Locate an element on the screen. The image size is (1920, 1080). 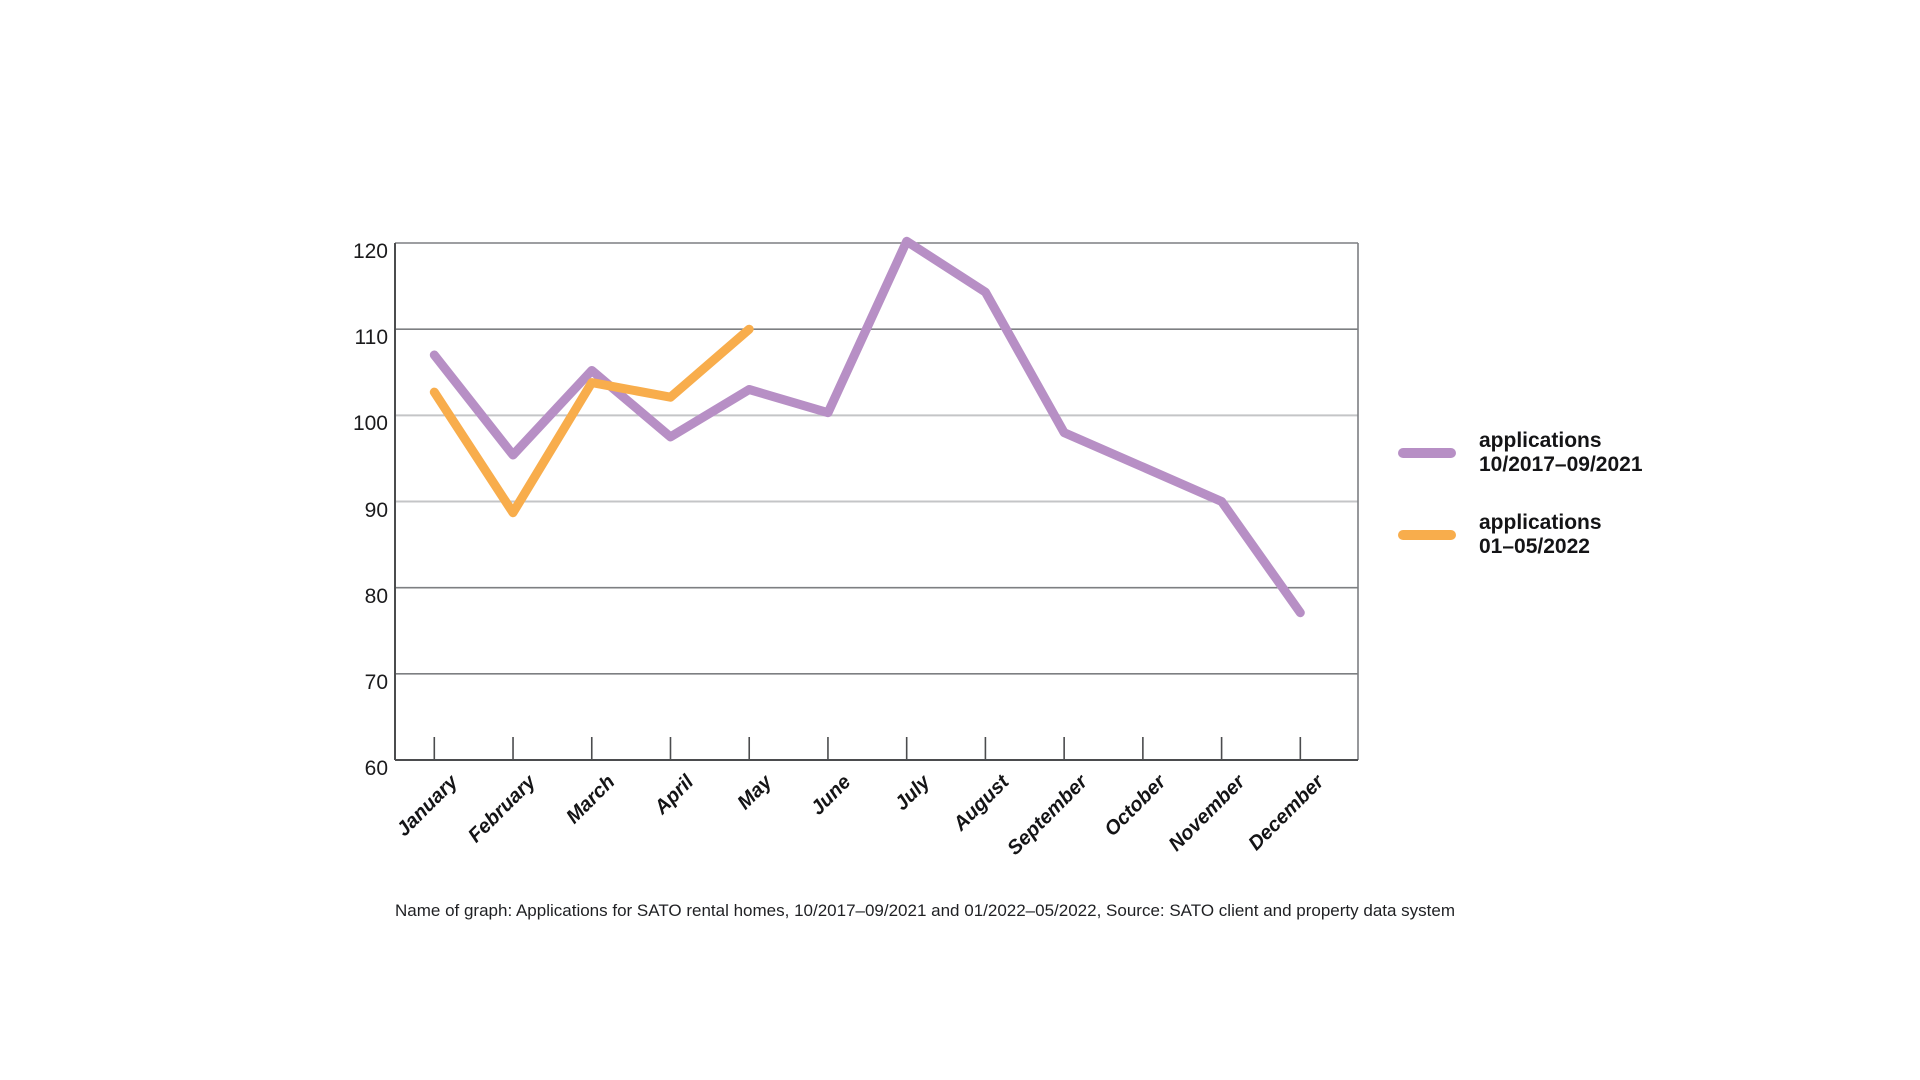
legend-item-2022: applications 01–05/2022 is located at coordinates (1500, 535).